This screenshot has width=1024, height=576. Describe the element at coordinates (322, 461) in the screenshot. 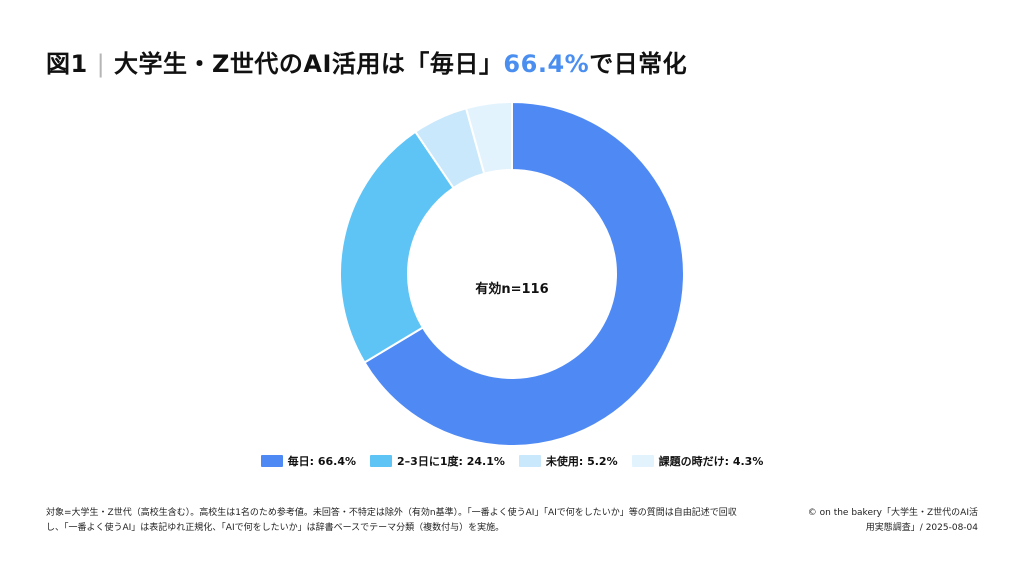

I see `legend-label: 毎日: 66.4%` at that location.